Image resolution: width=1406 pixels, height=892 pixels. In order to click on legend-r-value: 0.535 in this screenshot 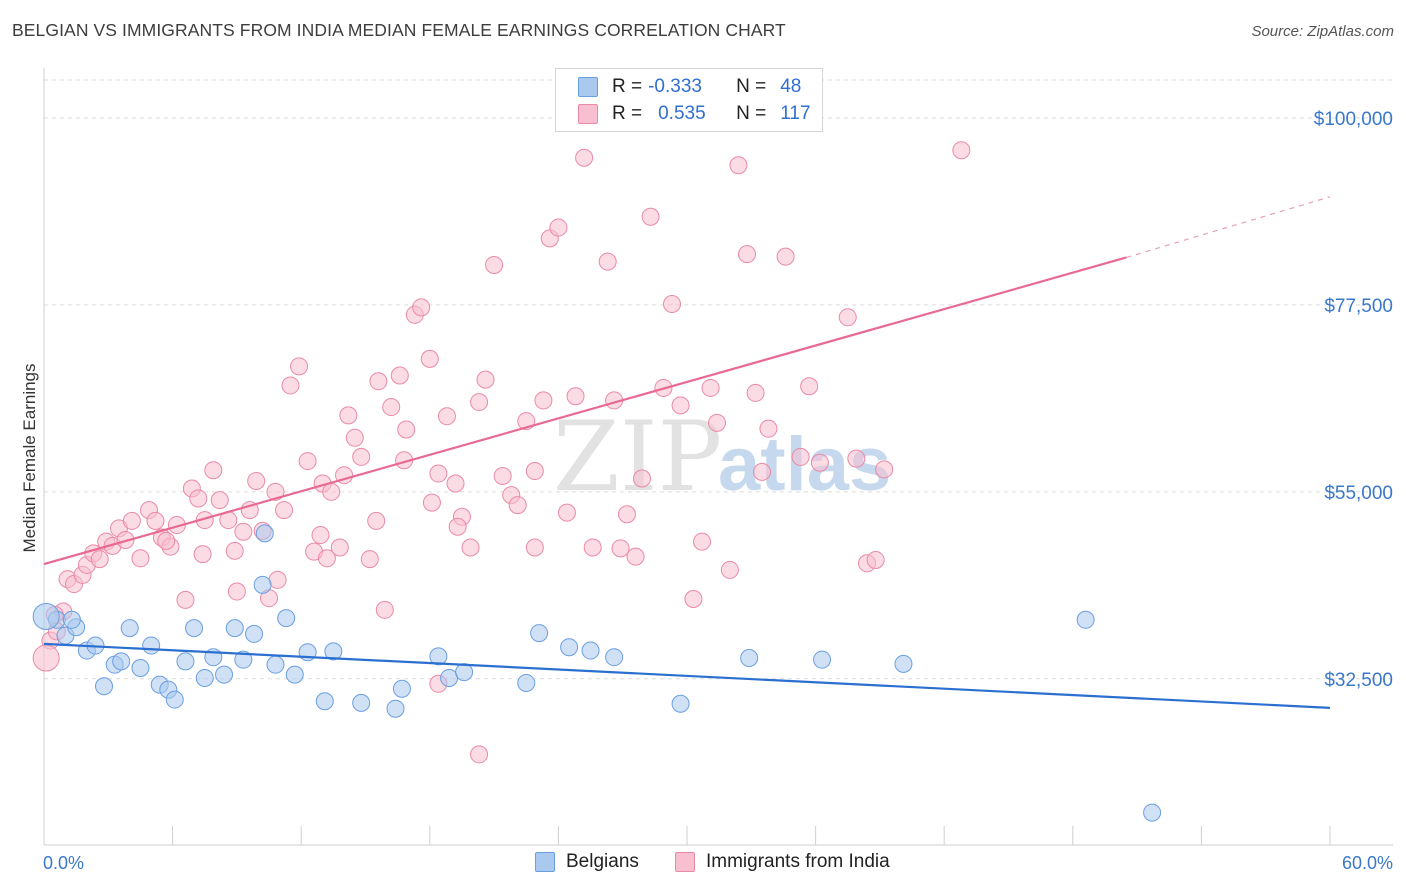, I will do `click(682, 113)`.